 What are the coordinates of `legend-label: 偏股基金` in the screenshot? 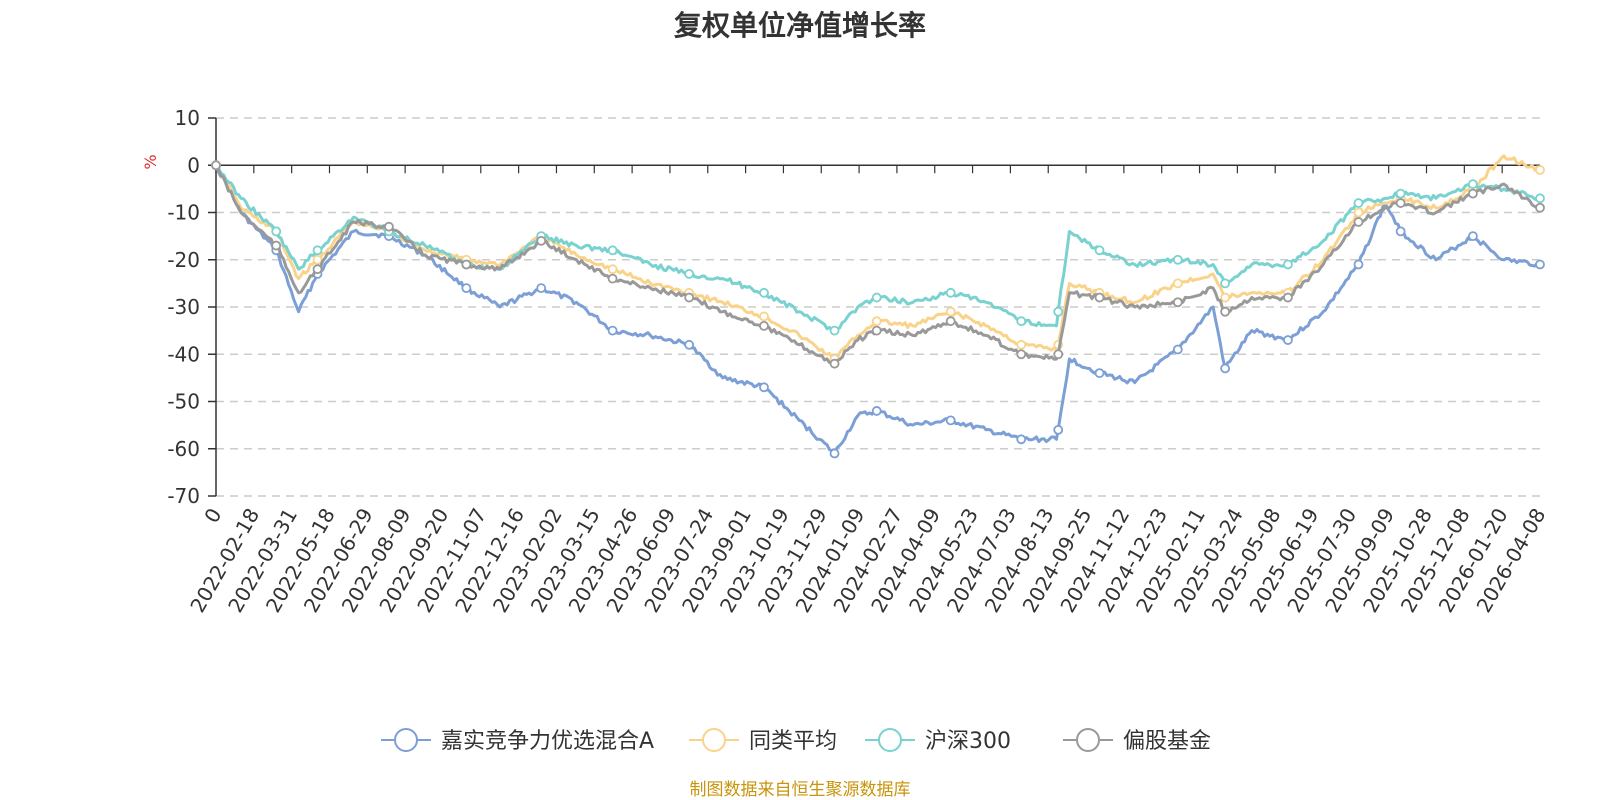 It's located at (1167, 741).